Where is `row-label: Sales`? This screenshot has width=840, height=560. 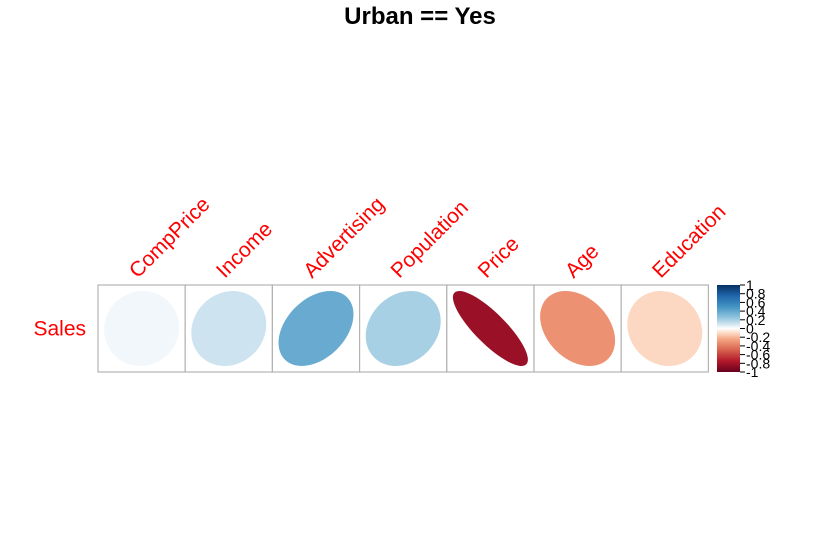
row-label: Sales is located at coordinates (59, 329).